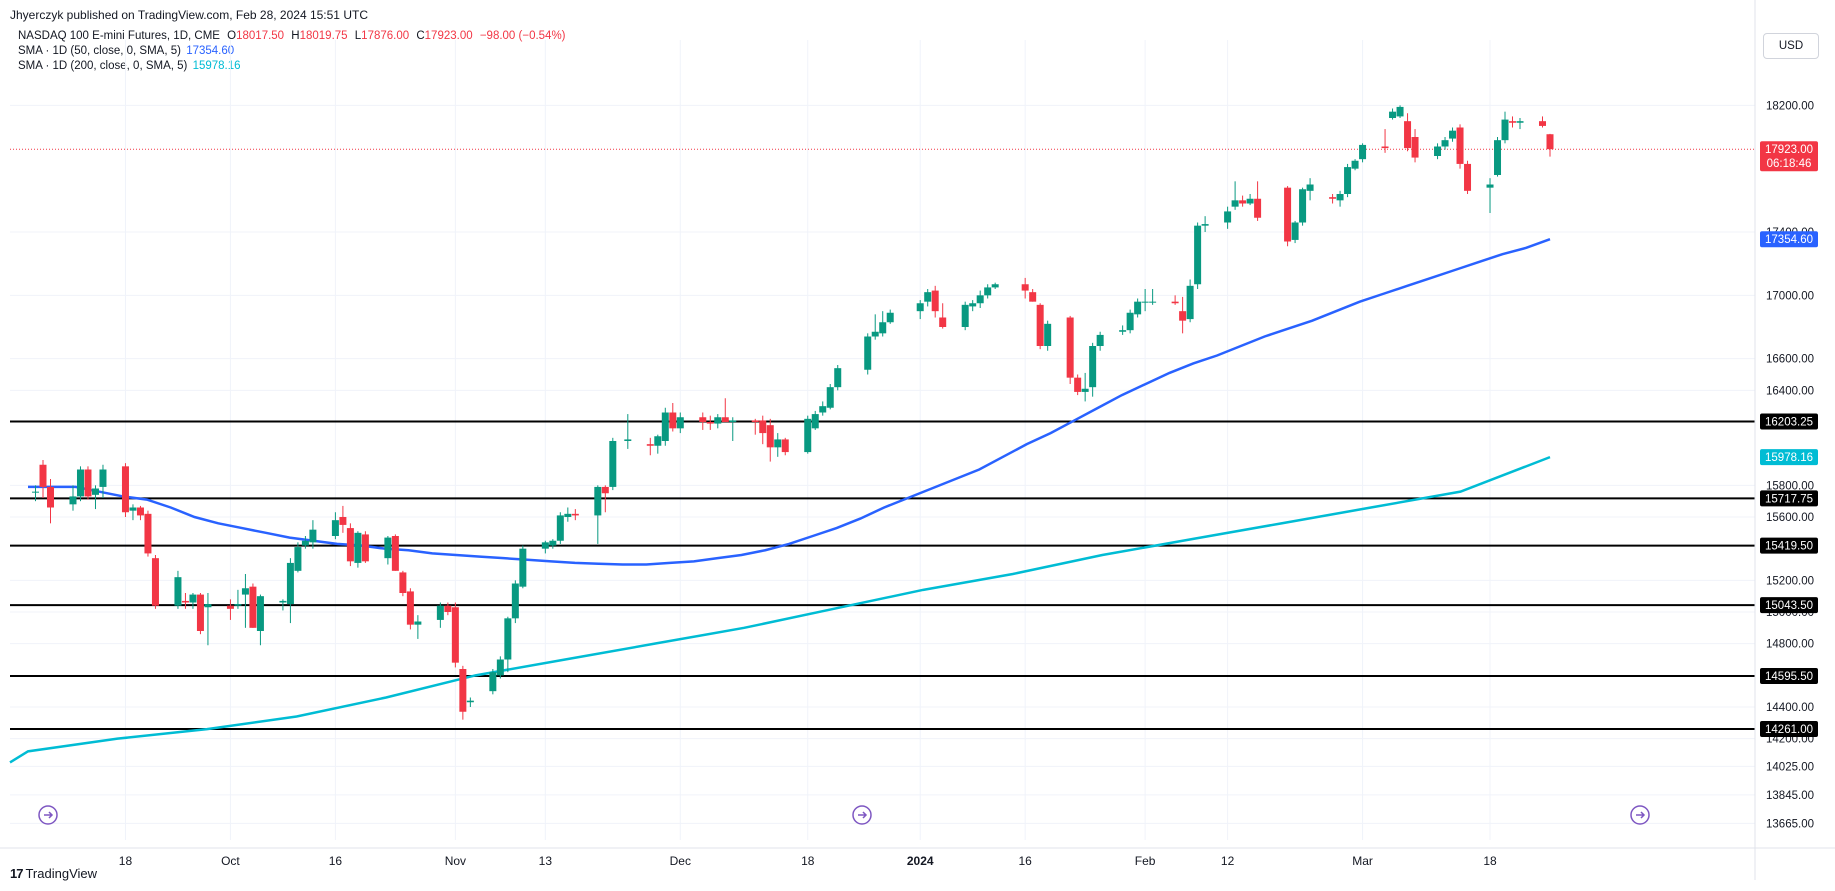 The width and height of the screenshot is (1835, 891). I want to click on y-axis-tick-label: 14400.00, so click(1790, 708).